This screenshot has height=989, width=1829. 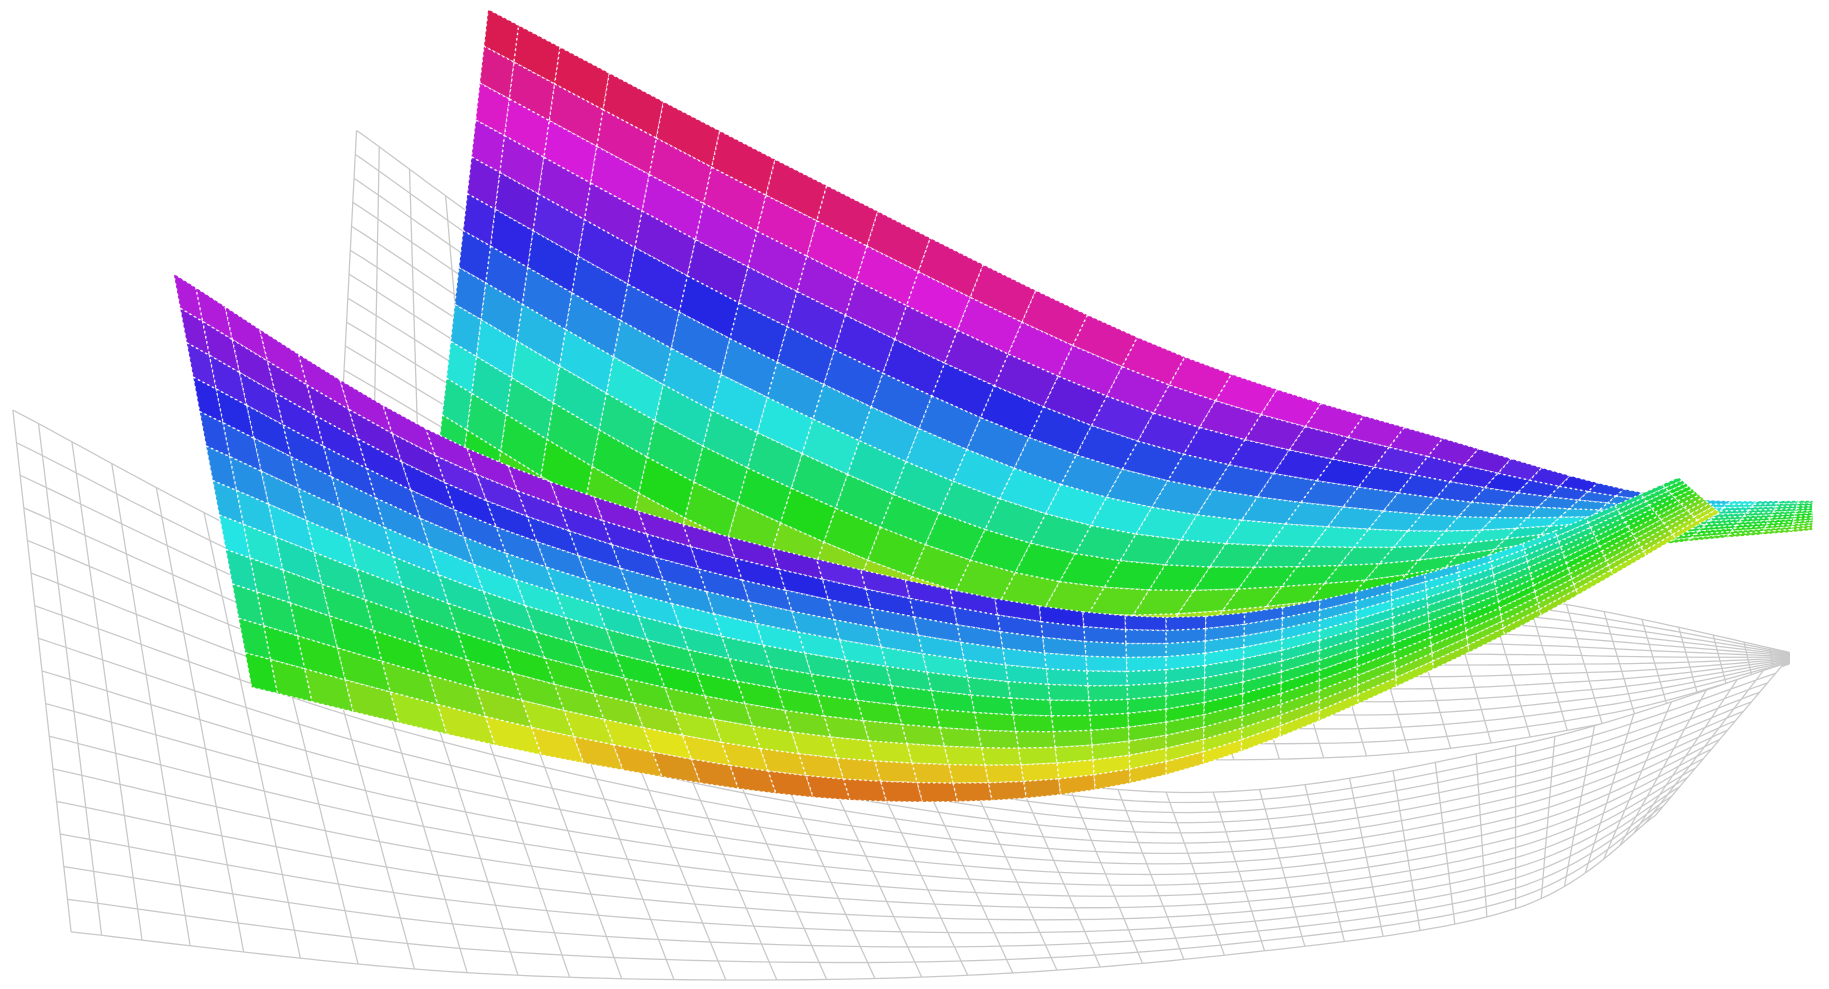 What do you see at coordinates (863, 897) in the screenshot?
I see `wire-line` at bounding box center [863, 897].